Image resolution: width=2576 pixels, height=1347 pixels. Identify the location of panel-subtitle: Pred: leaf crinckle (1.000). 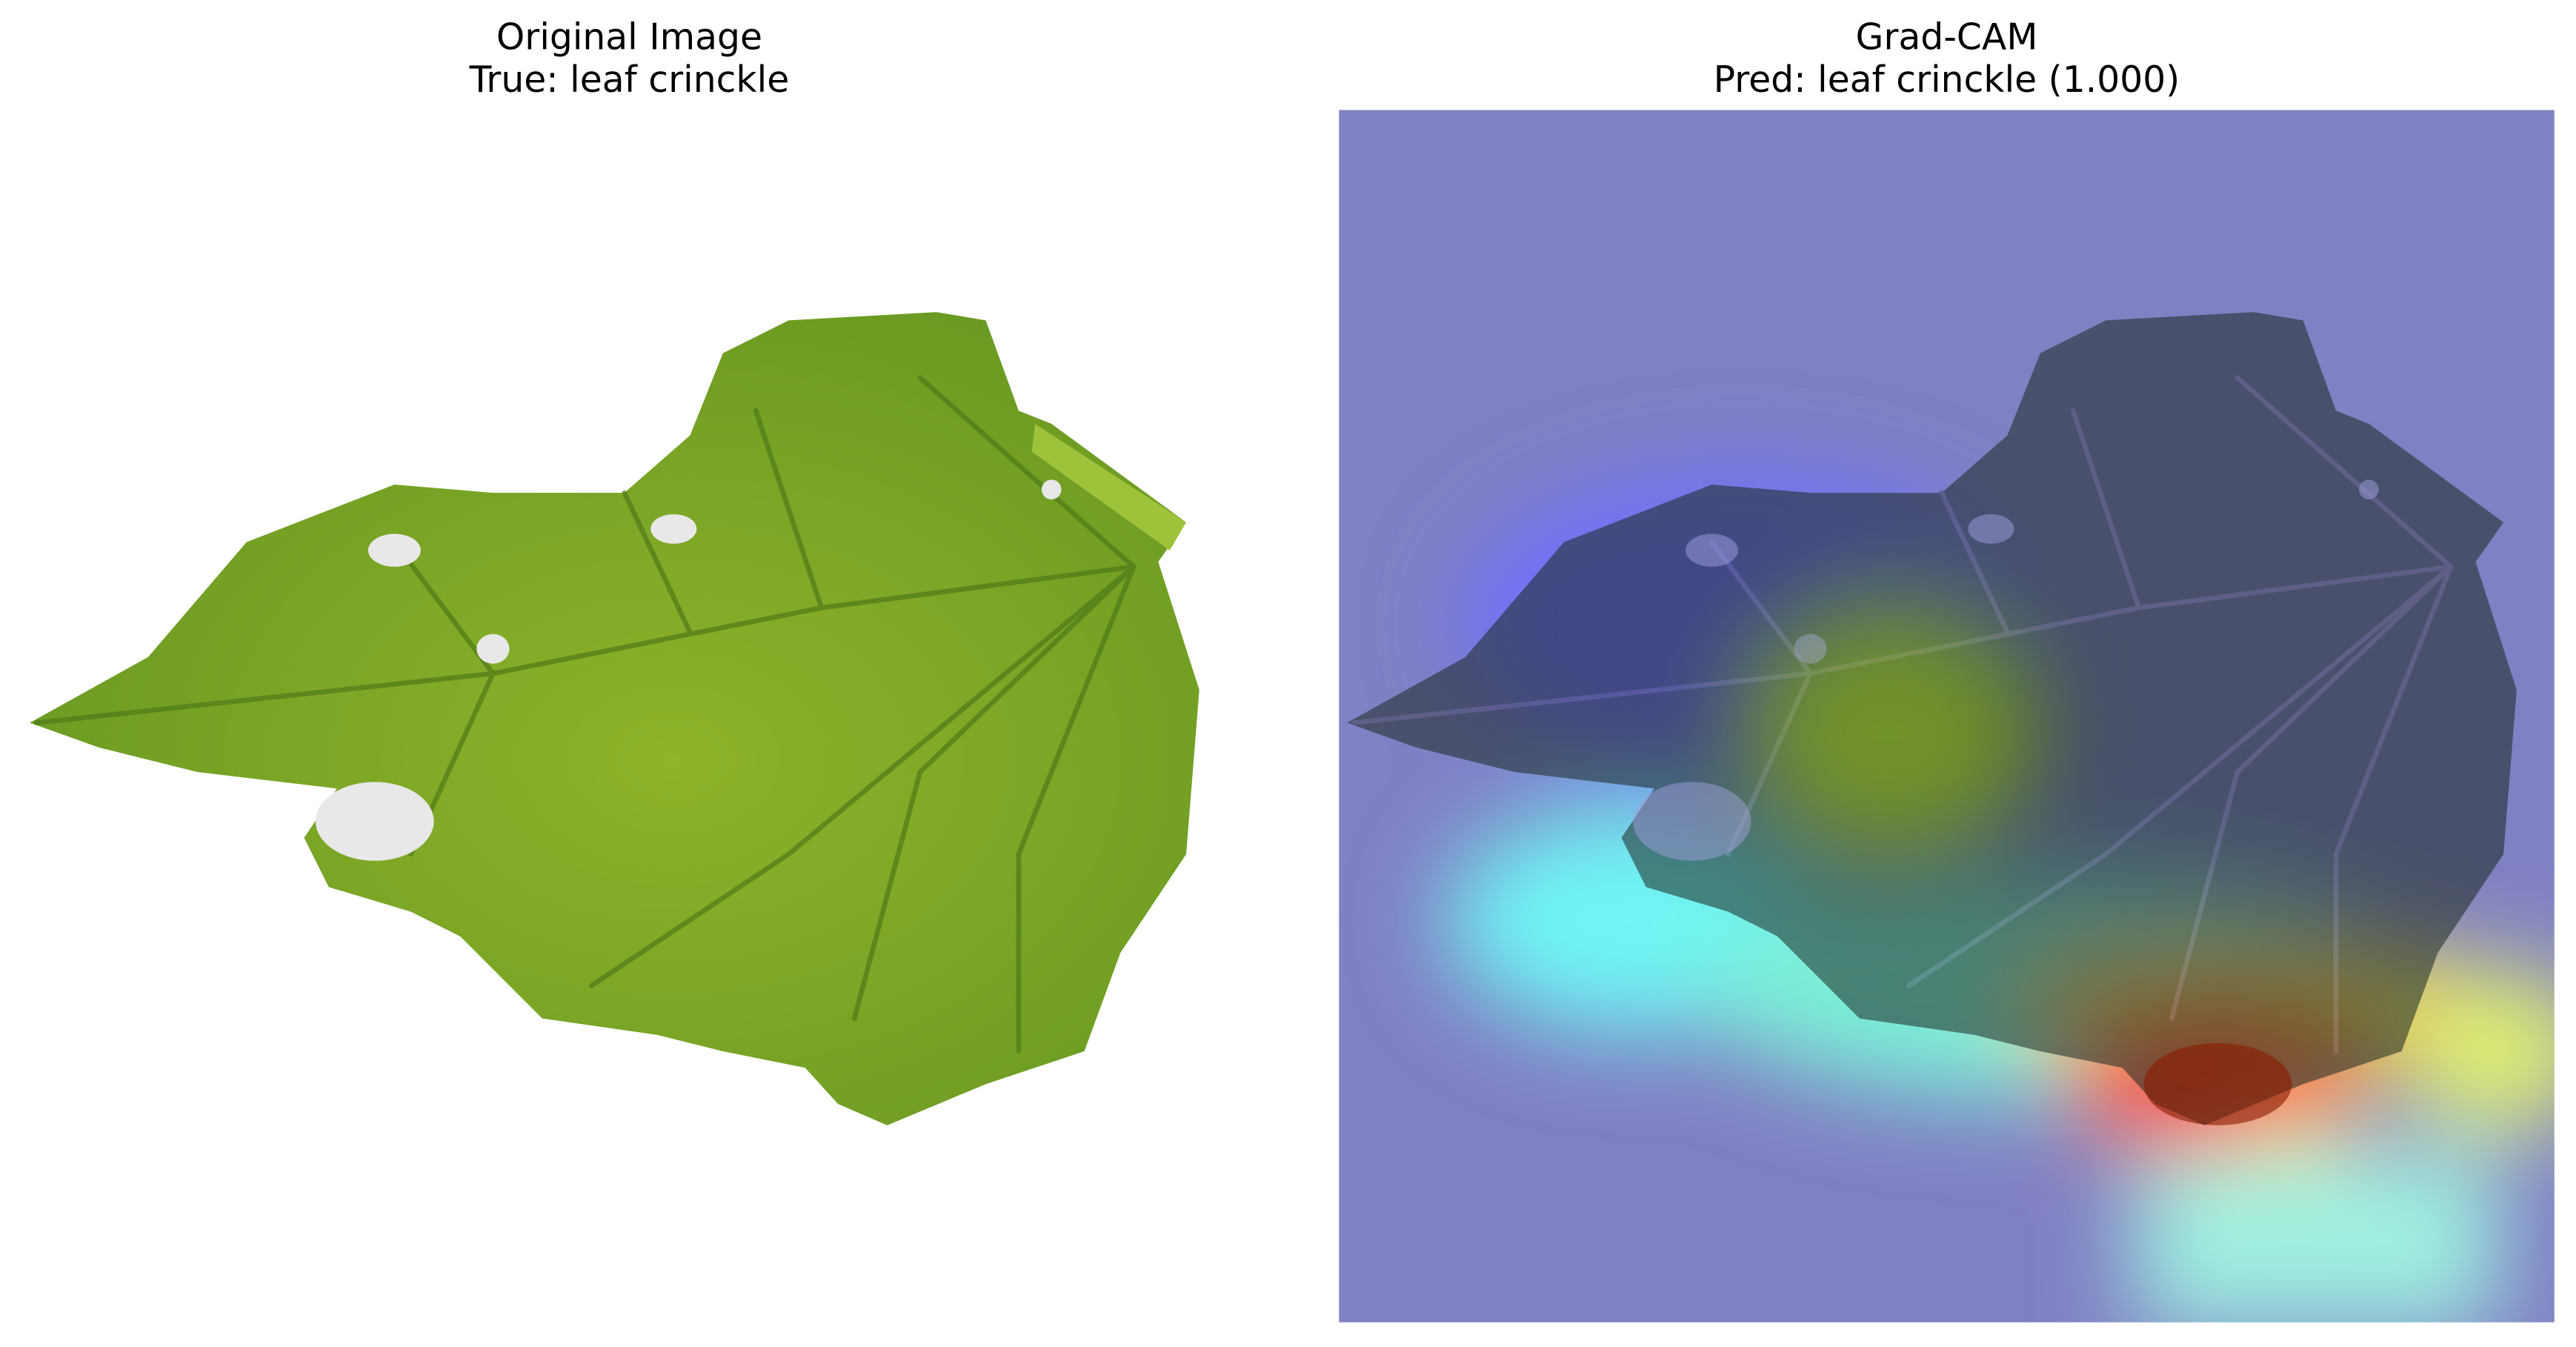
(1947, 80).